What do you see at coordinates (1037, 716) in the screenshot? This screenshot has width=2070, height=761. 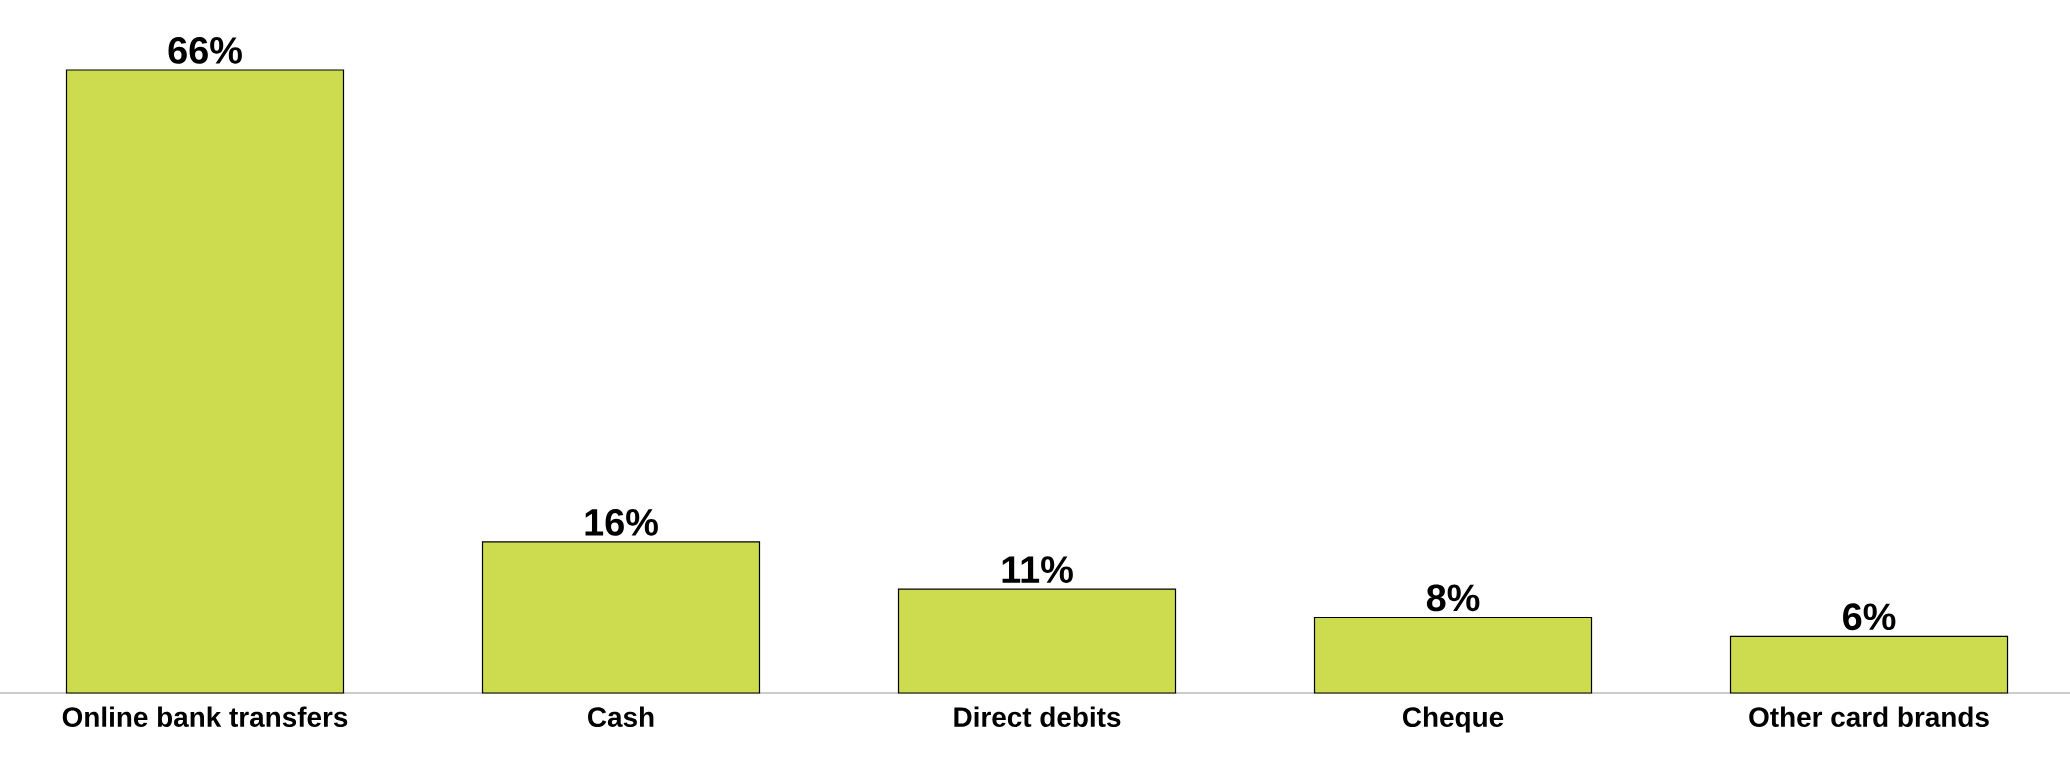 I see `x-tick-label: Direct debits` at bounding box center [1037, 716].